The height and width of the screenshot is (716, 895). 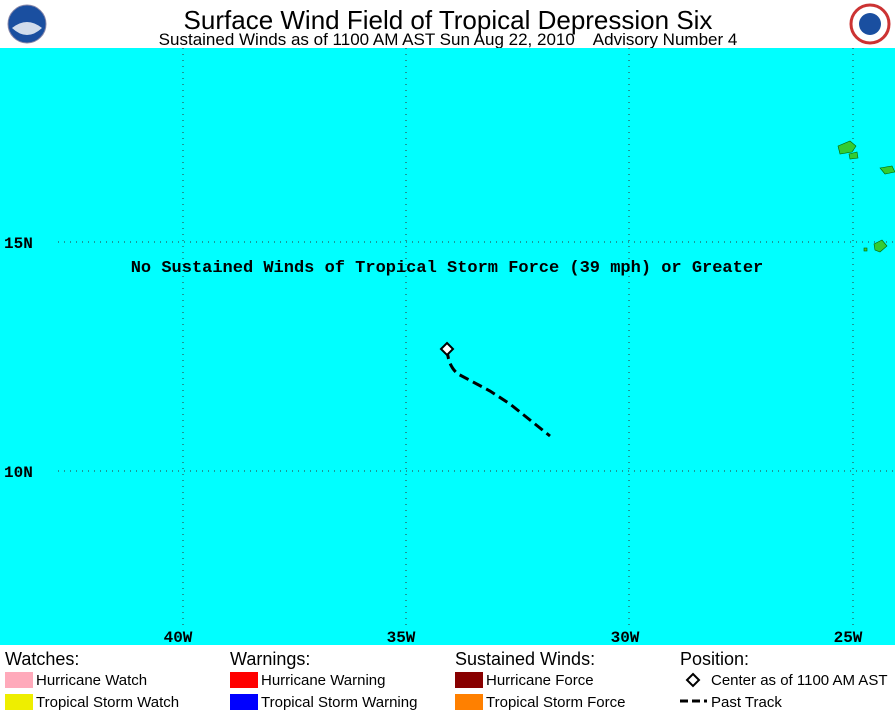 What do you see at coordinates (42, 659) in the screenshot?
I see `legend-title: Watches:` at bounding box center [42, 659].